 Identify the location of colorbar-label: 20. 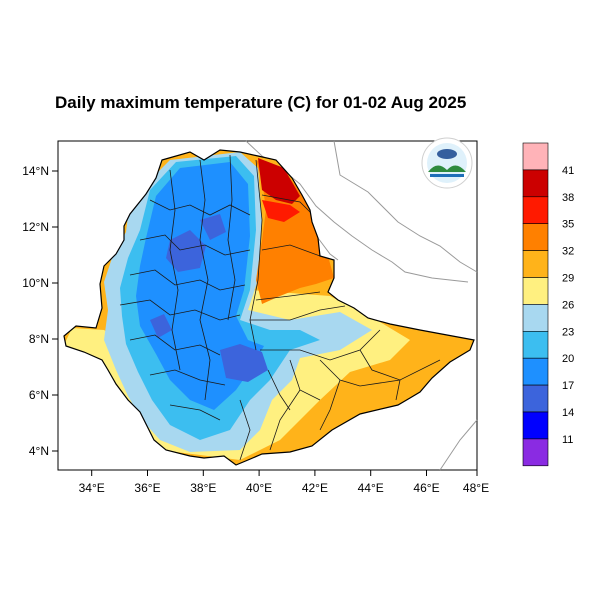
(568, 359).